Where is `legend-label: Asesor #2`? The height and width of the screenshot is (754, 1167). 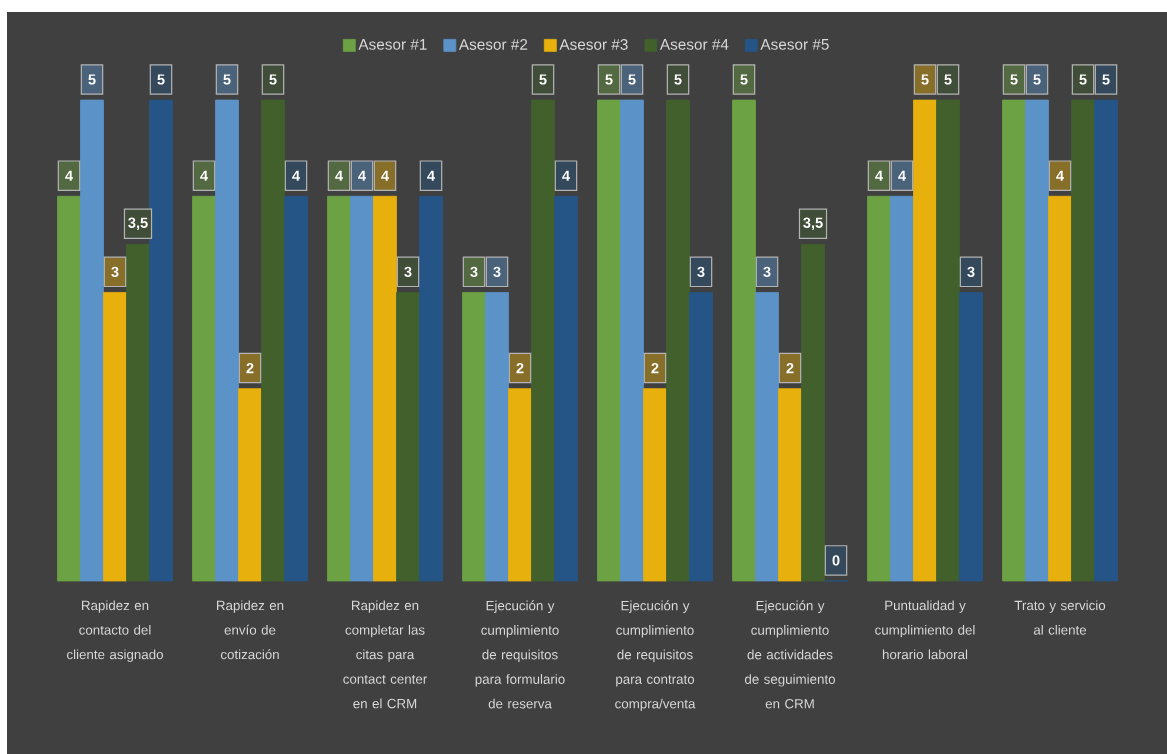 legend-label: Asesor #2 is located at coordinates (493, 44).